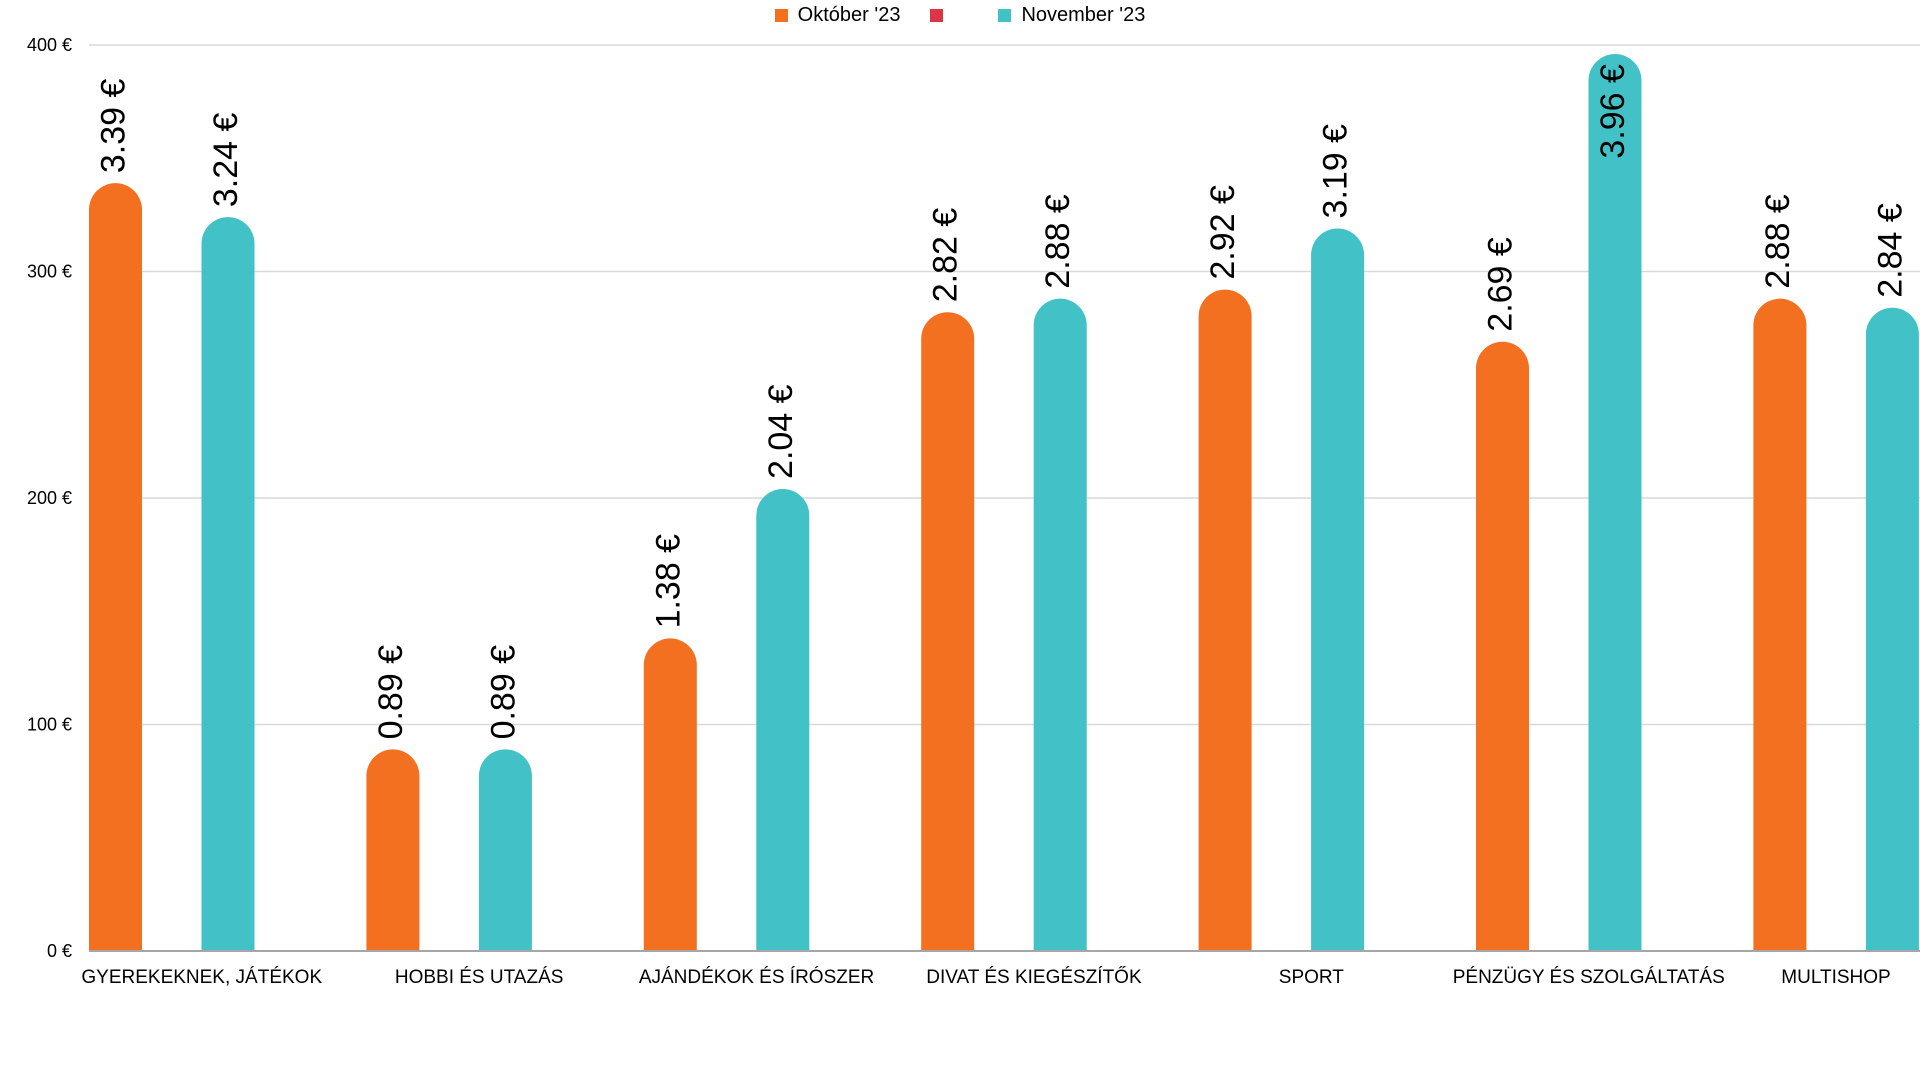  I want to click on legend-item, so click(941, 15).